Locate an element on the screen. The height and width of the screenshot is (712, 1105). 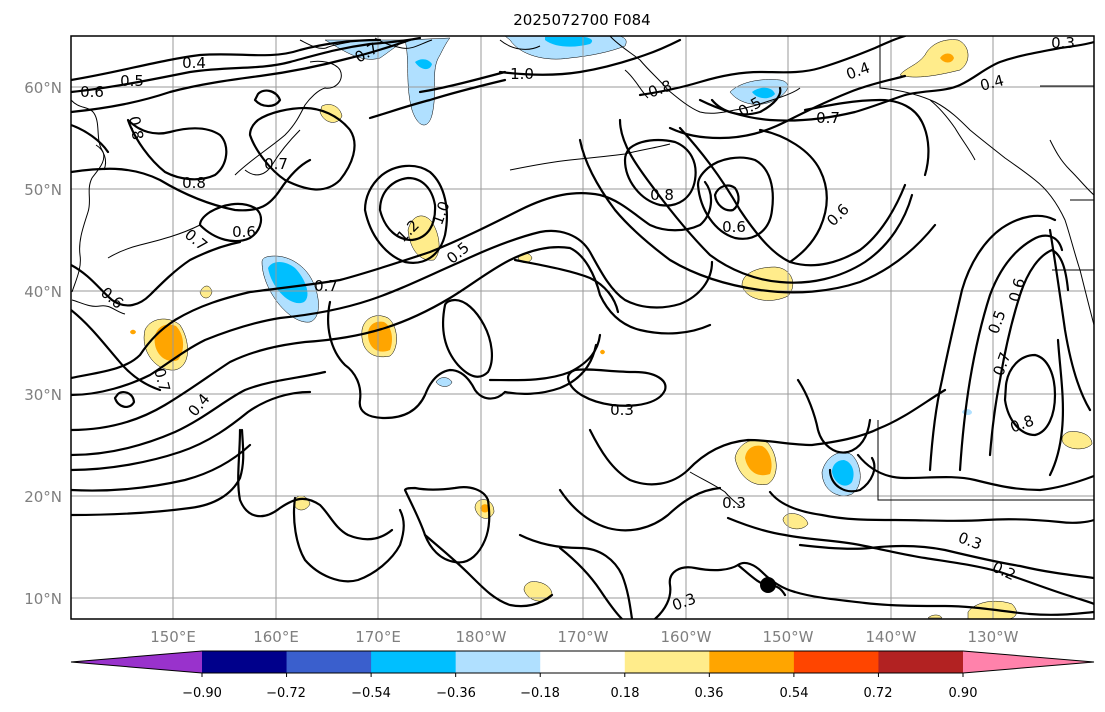
colorbar-extend-min is located at coordinates (136, 662).